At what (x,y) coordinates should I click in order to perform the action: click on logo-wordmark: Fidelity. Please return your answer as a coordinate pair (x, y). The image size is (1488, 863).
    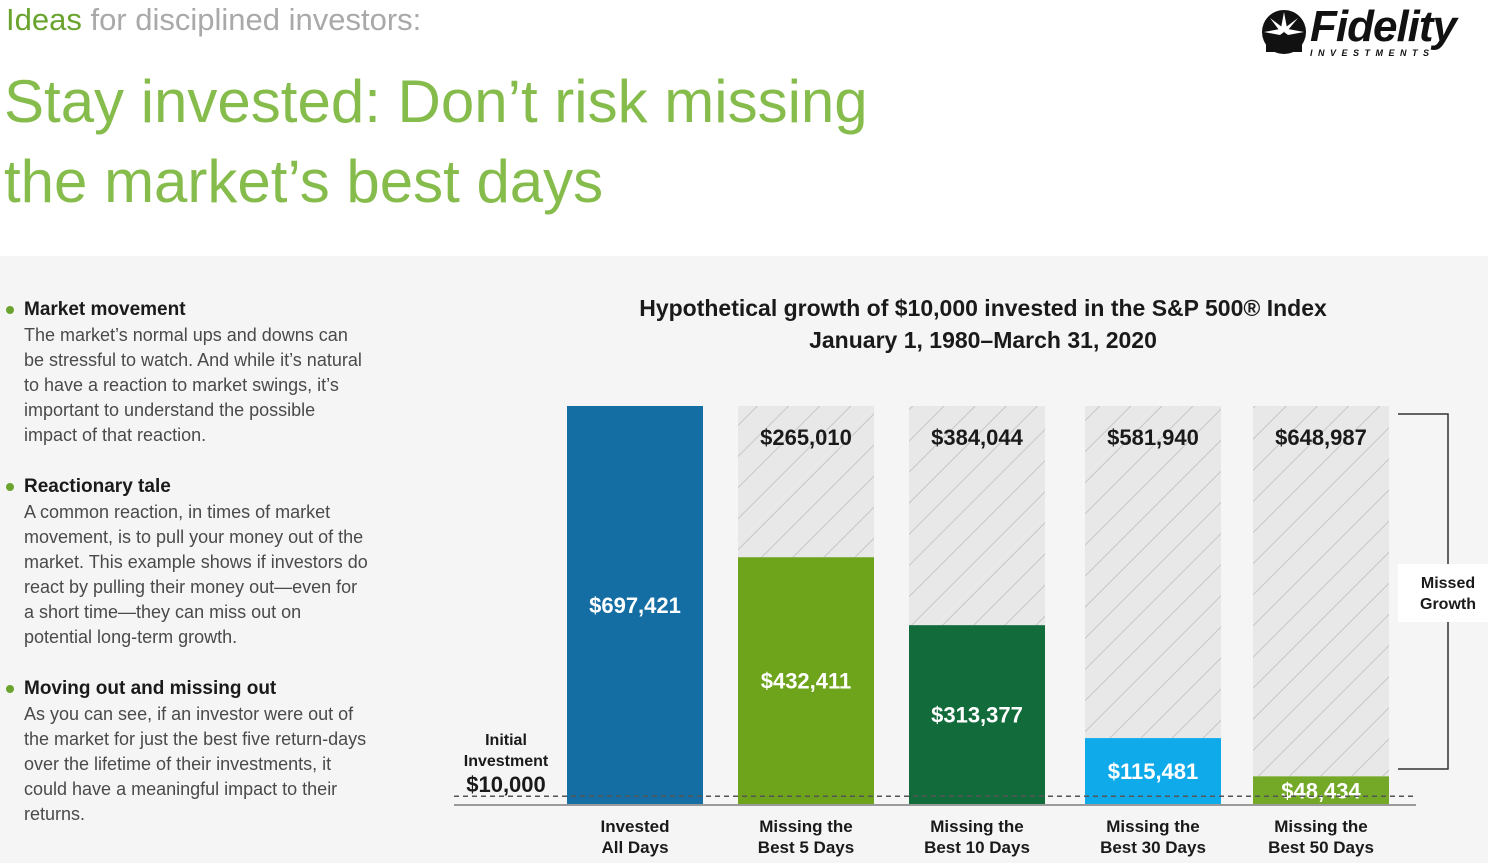
    Looking at the image, I should click on (1383, 26).